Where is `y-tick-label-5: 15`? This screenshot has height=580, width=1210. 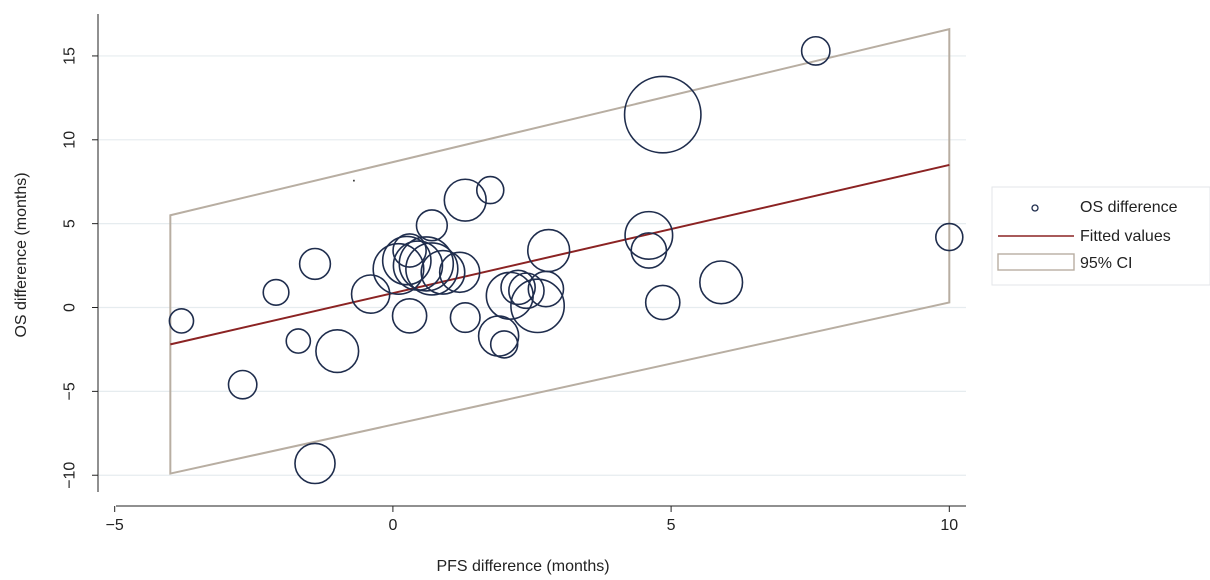 y-tick-label-5: 15 is located at coordinates (70, 56).